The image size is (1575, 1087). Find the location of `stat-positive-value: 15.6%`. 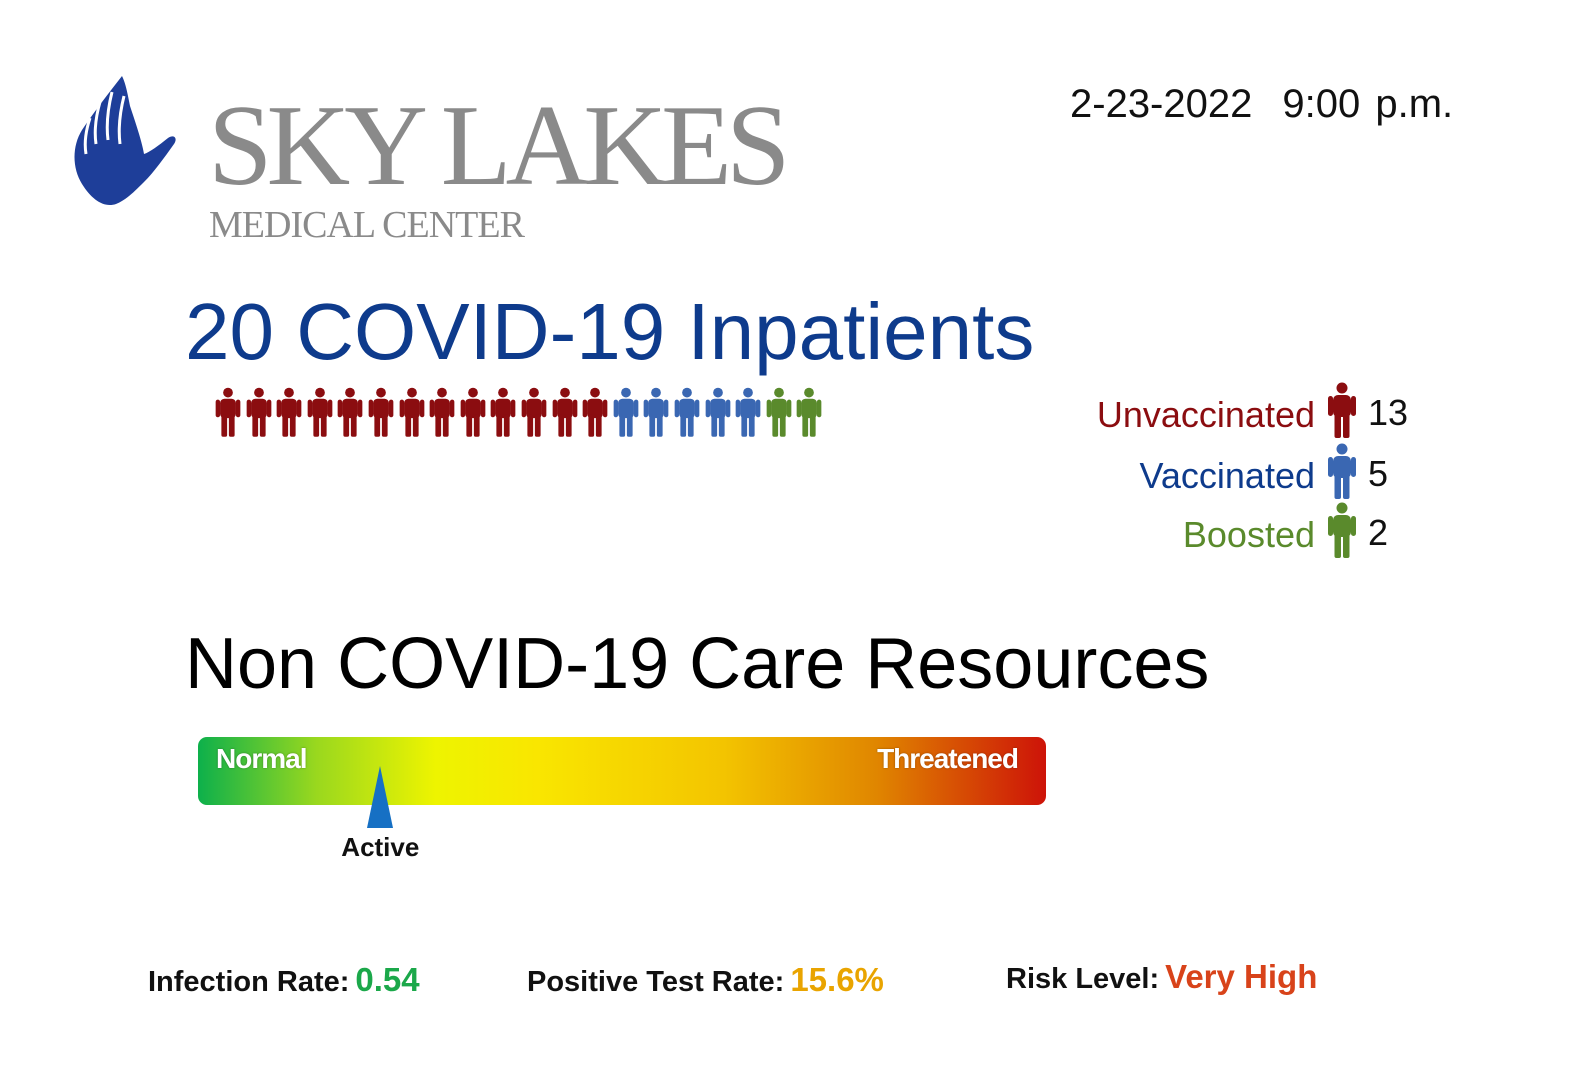

stat-positive-value: 15.6% is located at coordinates (837, 979).